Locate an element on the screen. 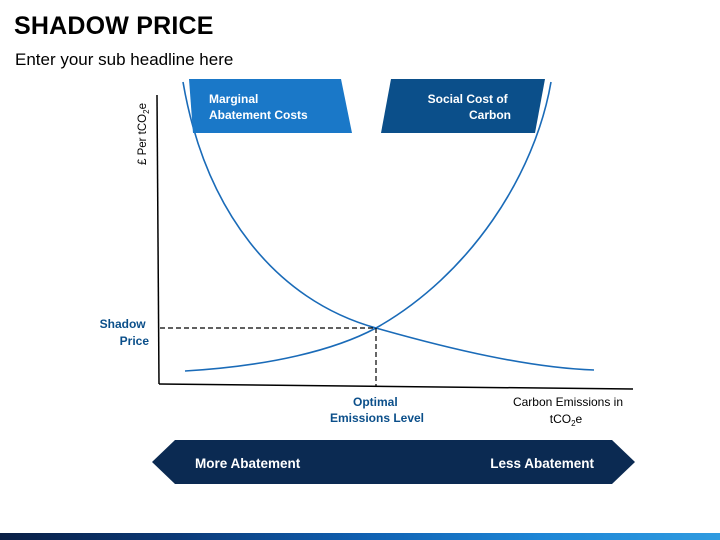  y-axis-label: £ Per tCO2e is located at coordinates (144, 134).